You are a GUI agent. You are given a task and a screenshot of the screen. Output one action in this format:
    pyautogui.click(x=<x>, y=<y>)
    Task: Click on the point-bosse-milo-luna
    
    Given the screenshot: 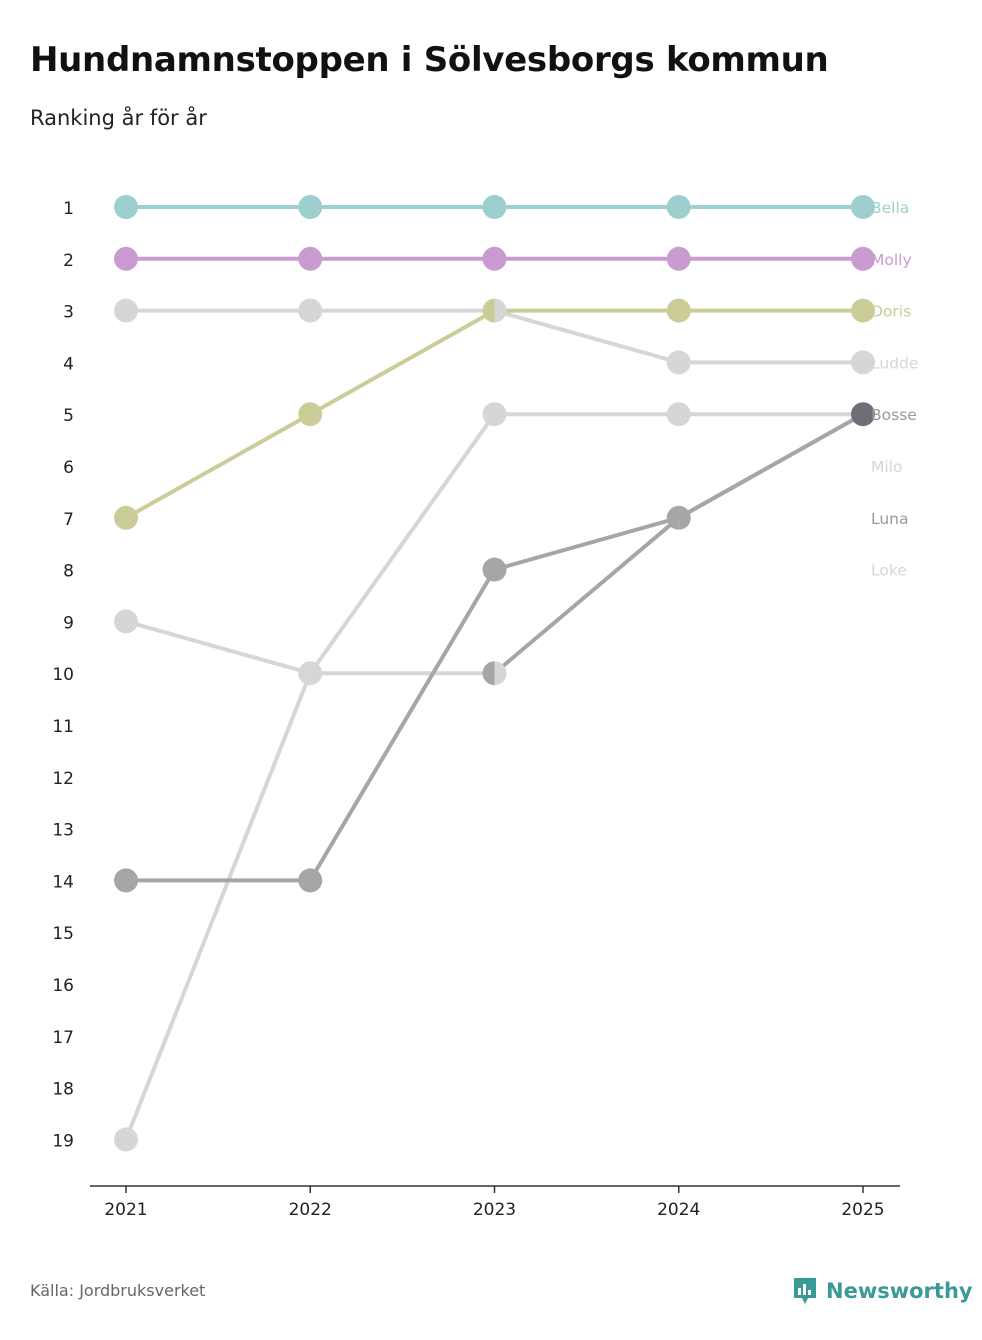 What is the action you would take?
    pyautogui.click(x=863, y=414)
    